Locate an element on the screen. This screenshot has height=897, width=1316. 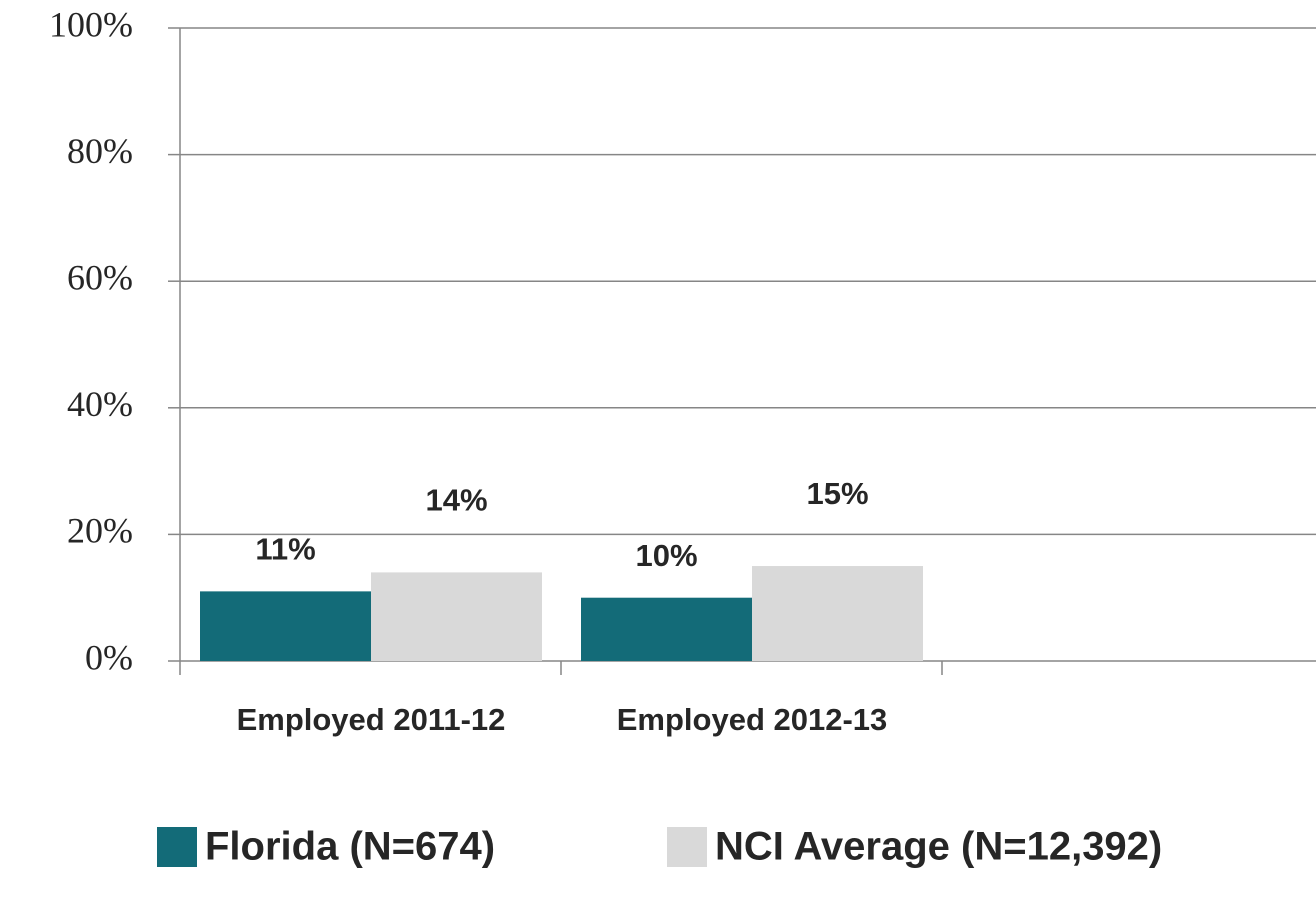
legend-label: NCI Average (N=12,392) is located at coordinates (938, 847).